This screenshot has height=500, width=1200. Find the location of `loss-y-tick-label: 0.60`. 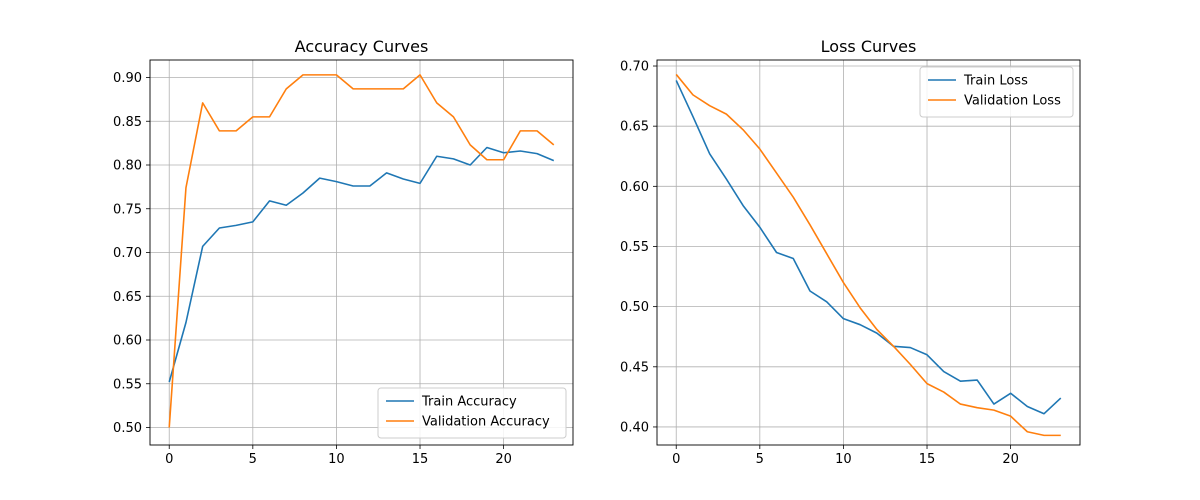

loss-y-tick-label: 0.60 is located at coordinates (634, 187).